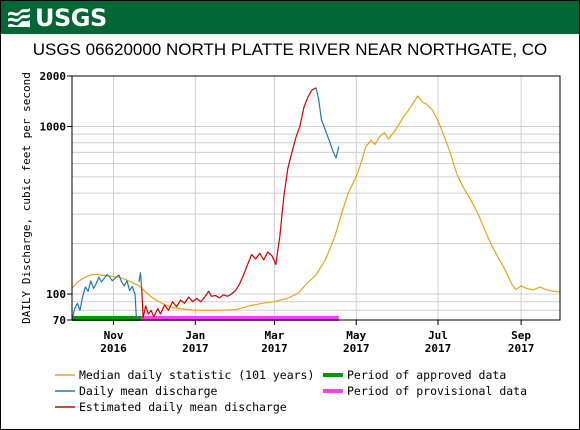 Image resolution: width=580 pixels, height=430 pixels. What do you see at coordinates (53, 126) in the screenshot?
I see `y-tick-label: 1000` at bounding box center [53, 126].